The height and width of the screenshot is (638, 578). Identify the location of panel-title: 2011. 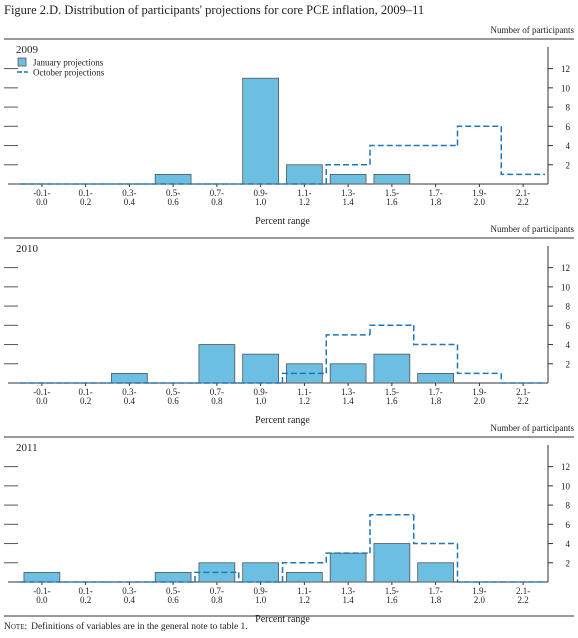
(27, 448).